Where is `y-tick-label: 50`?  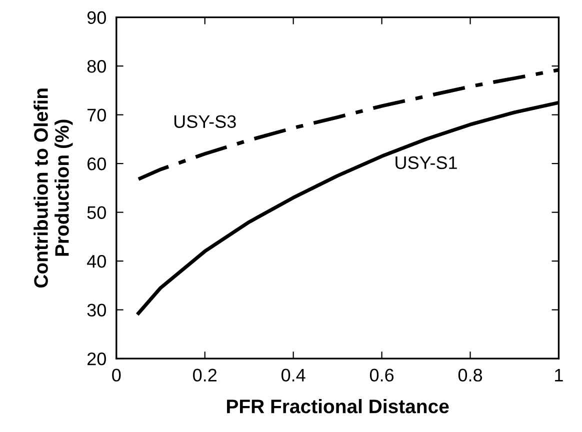 y-tick-label: 50 is located at coordinates (96, 213).